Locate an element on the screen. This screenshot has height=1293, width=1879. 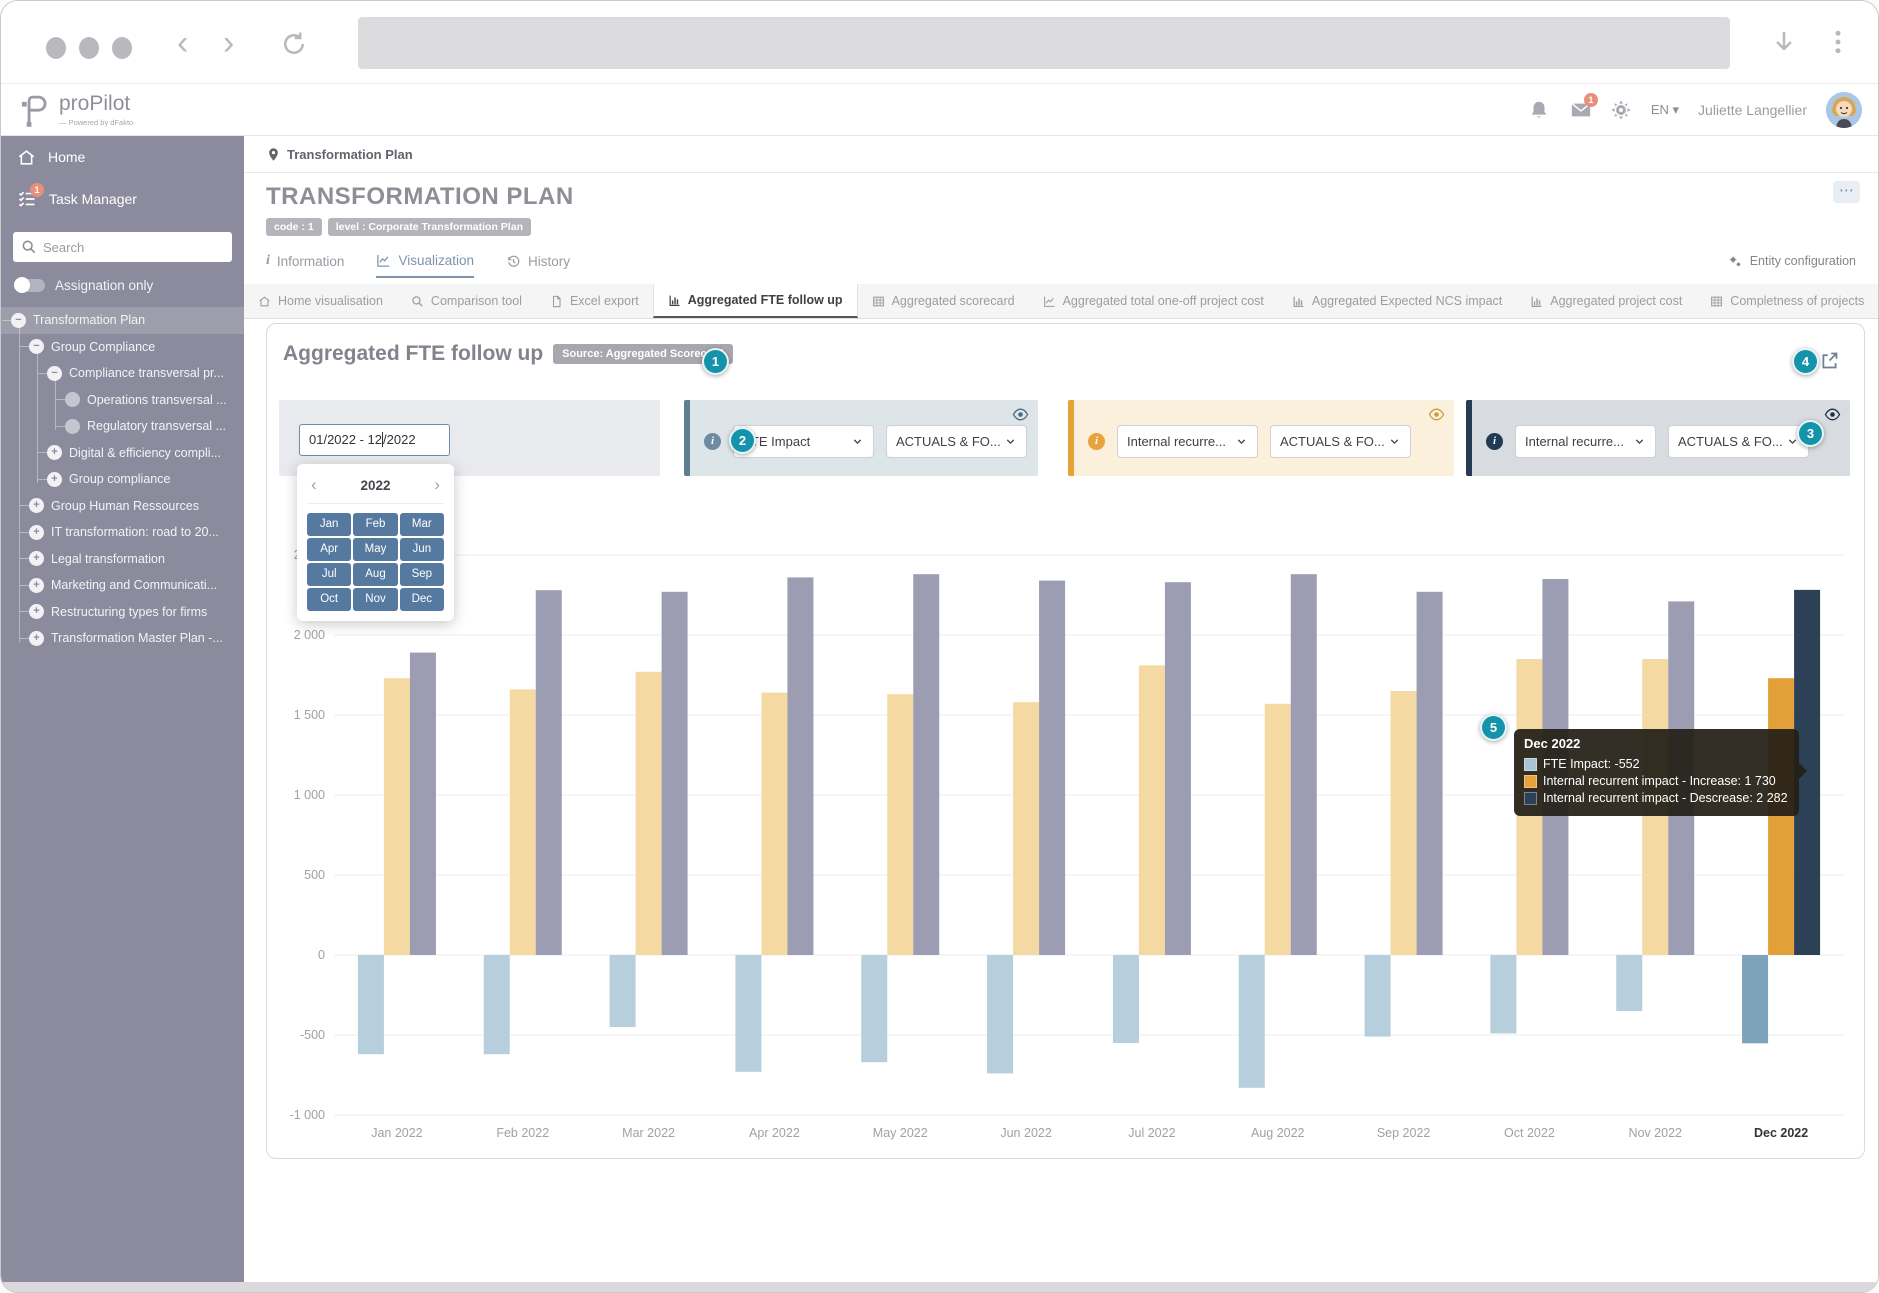
url-bar is located at coordinates (1044, 43).